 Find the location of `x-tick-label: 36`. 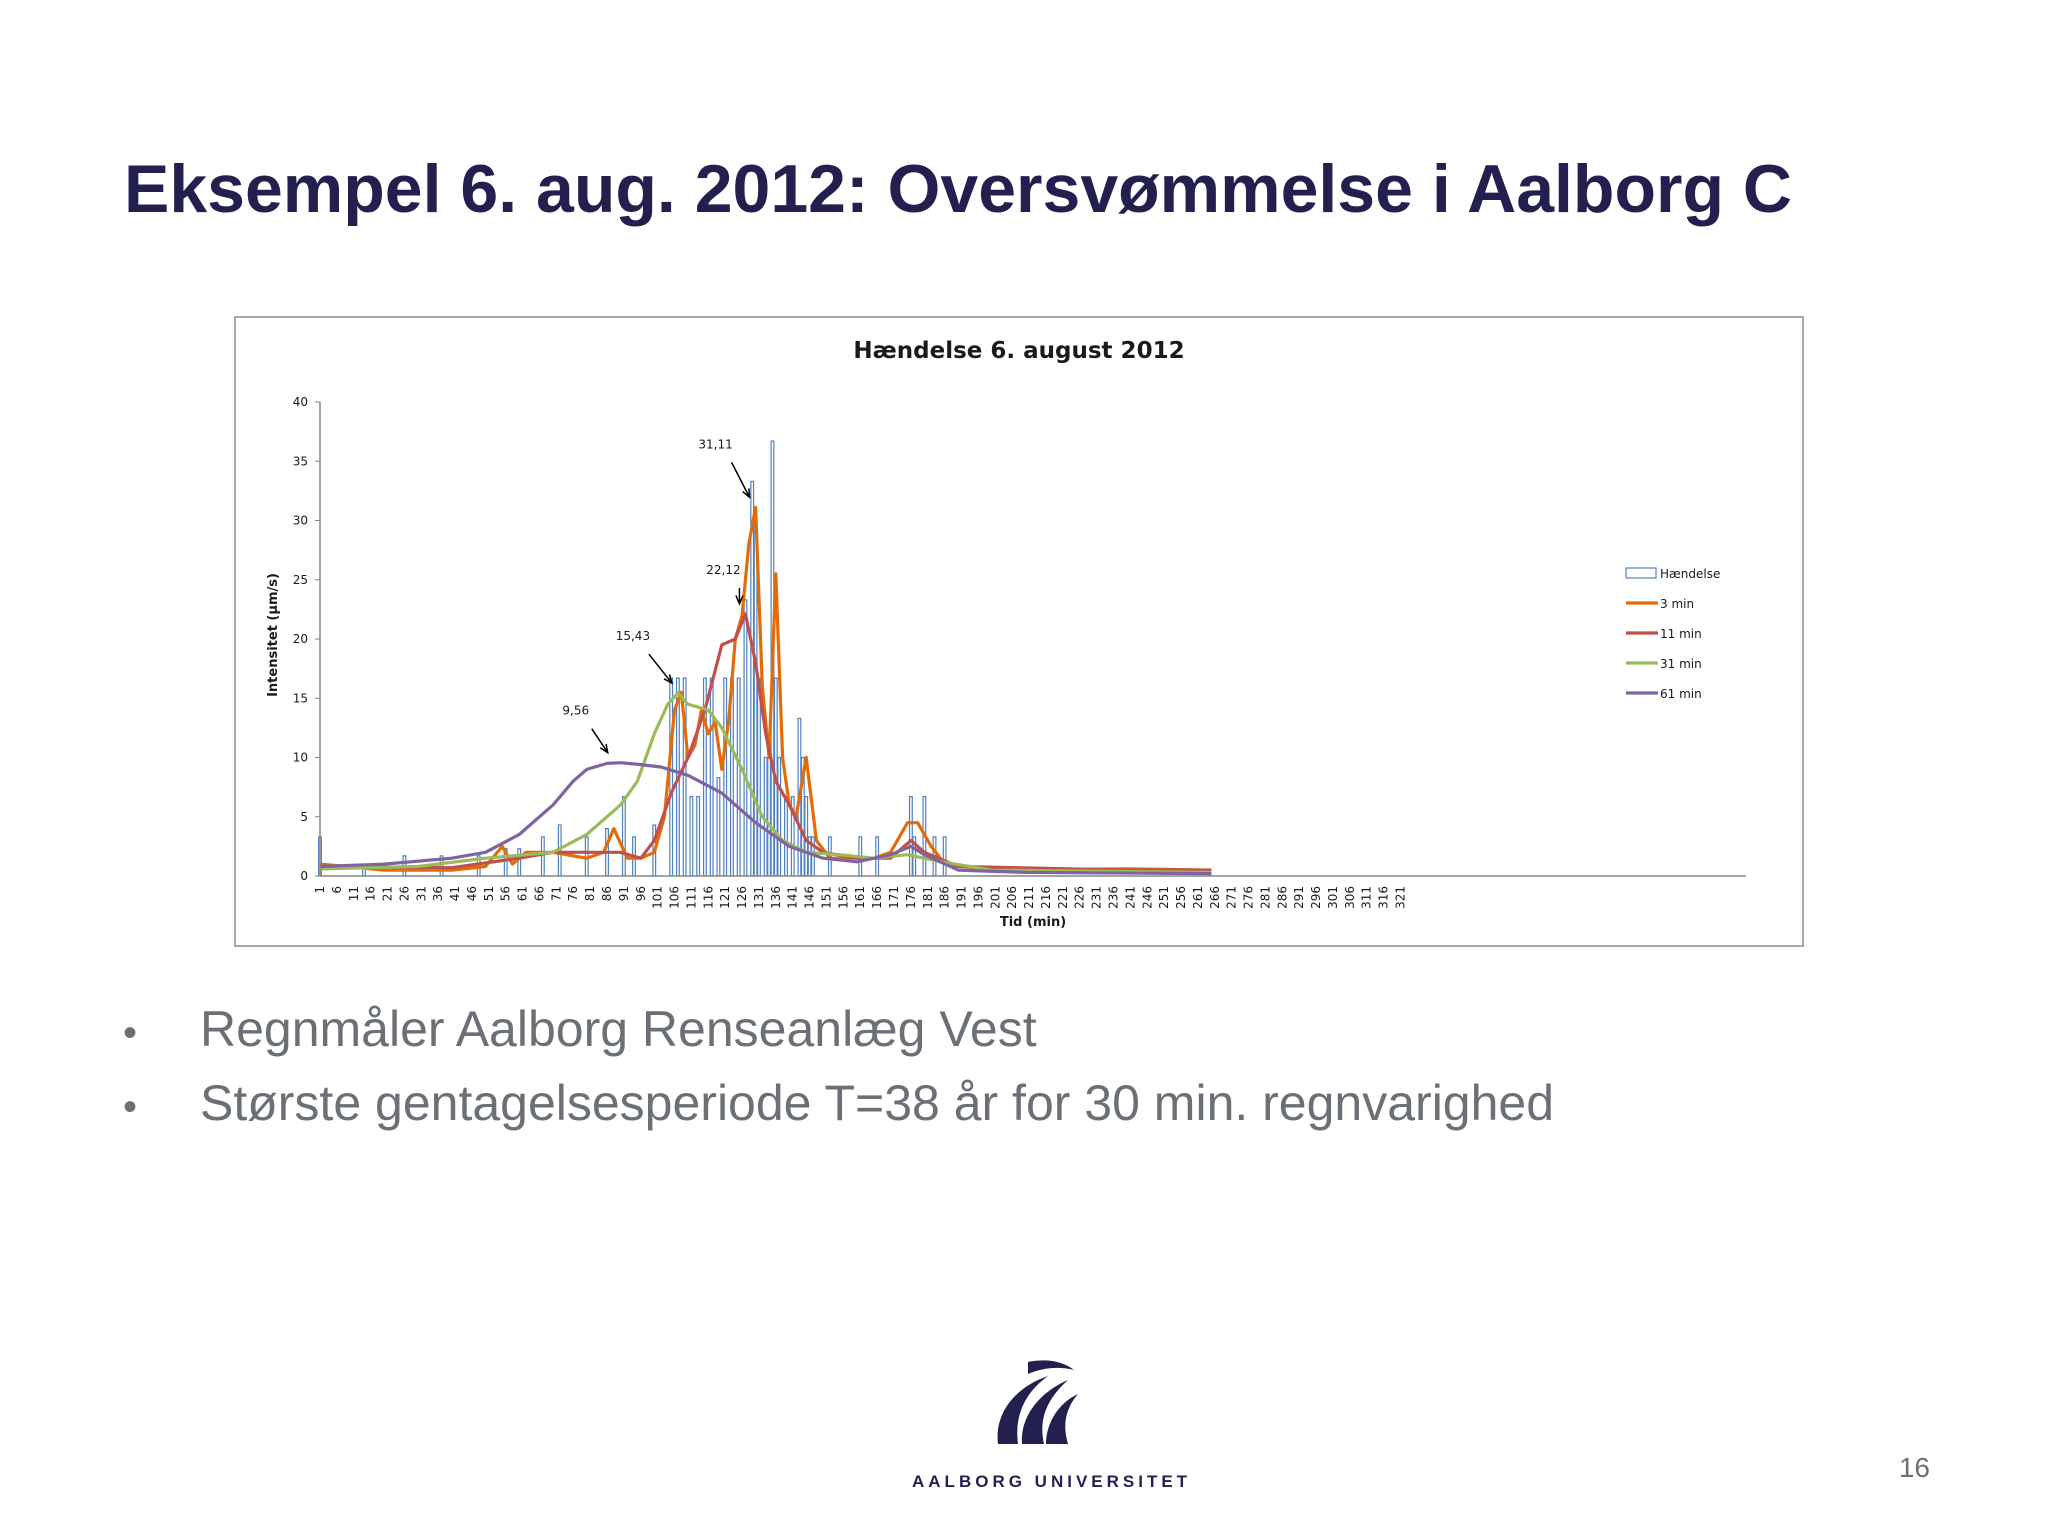

x-tick-label: 36 is located at coordinates (438, 893).